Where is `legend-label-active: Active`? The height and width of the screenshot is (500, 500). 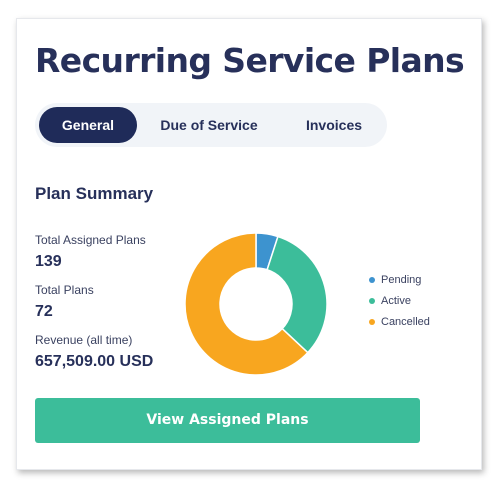
legend-label-active: Active is located at coordinates (396, 301).